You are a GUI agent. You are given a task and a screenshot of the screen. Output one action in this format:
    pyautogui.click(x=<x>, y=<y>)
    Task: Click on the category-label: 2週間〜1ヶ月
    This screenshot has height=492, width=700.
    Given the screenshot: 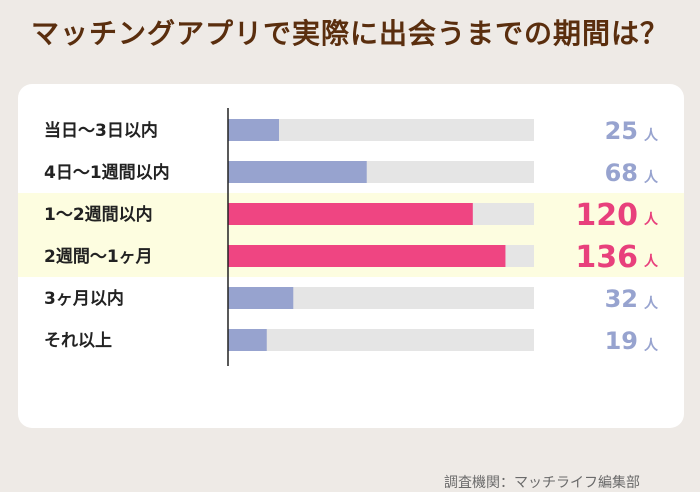 What is the action you would take?
    pyautogui.click(x=98, y=257)
    